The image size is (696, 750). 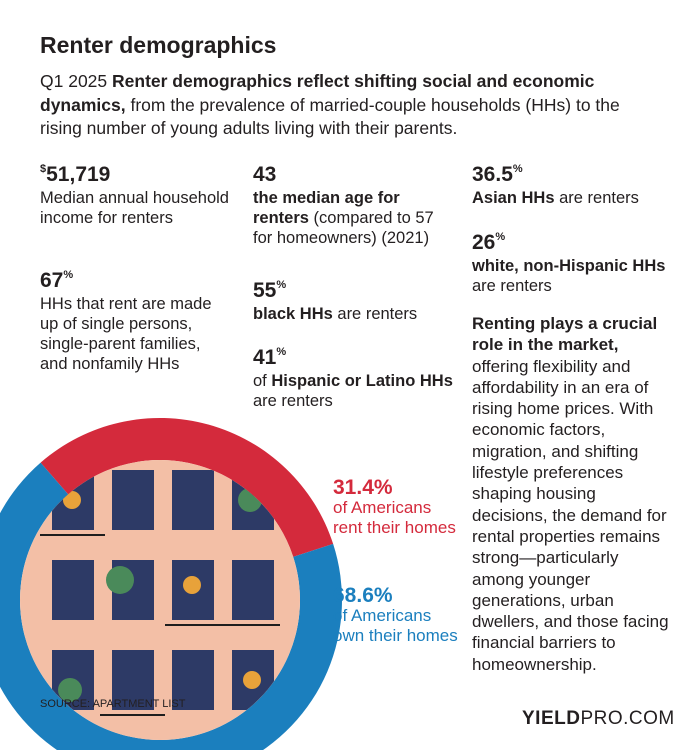 I want to click on stat-number: 26, so click(x=484, y=242).